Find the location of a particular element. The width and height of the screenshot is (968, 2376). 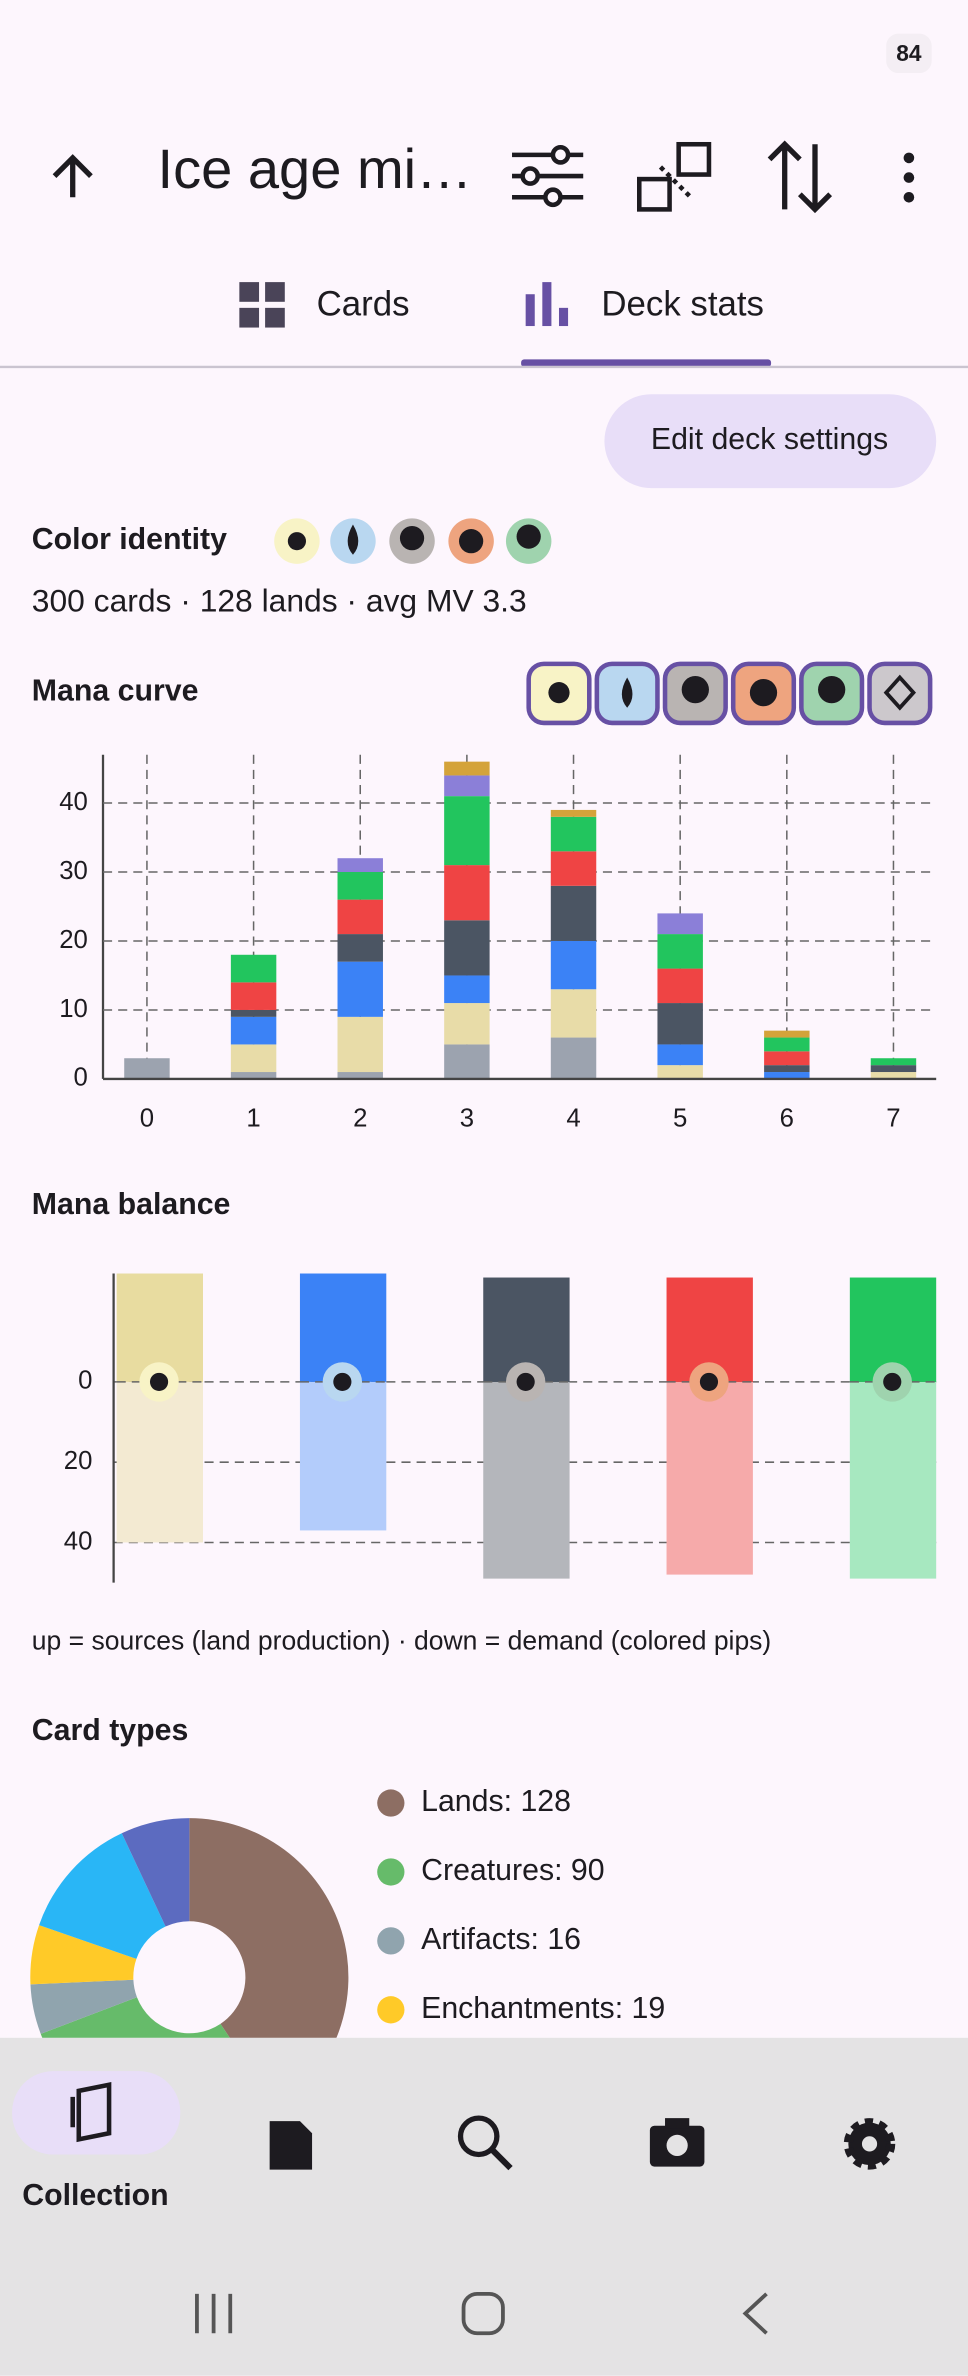

battery-level: 84 is located at coordinates (909, 53).